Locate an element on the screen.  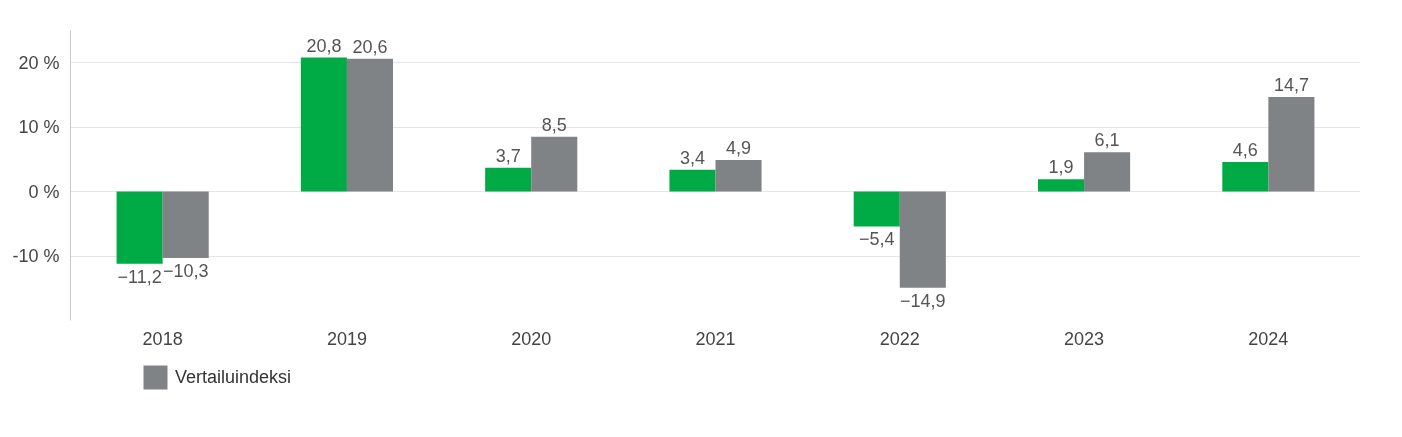
x-tick-label: 2019 is located at coordinates (346, 338).